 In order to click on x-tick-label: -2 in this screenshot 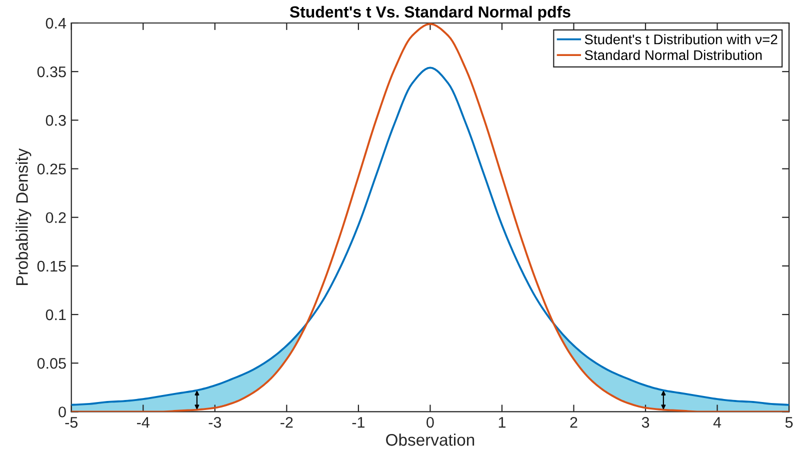, I will do `click(286, 422)`.